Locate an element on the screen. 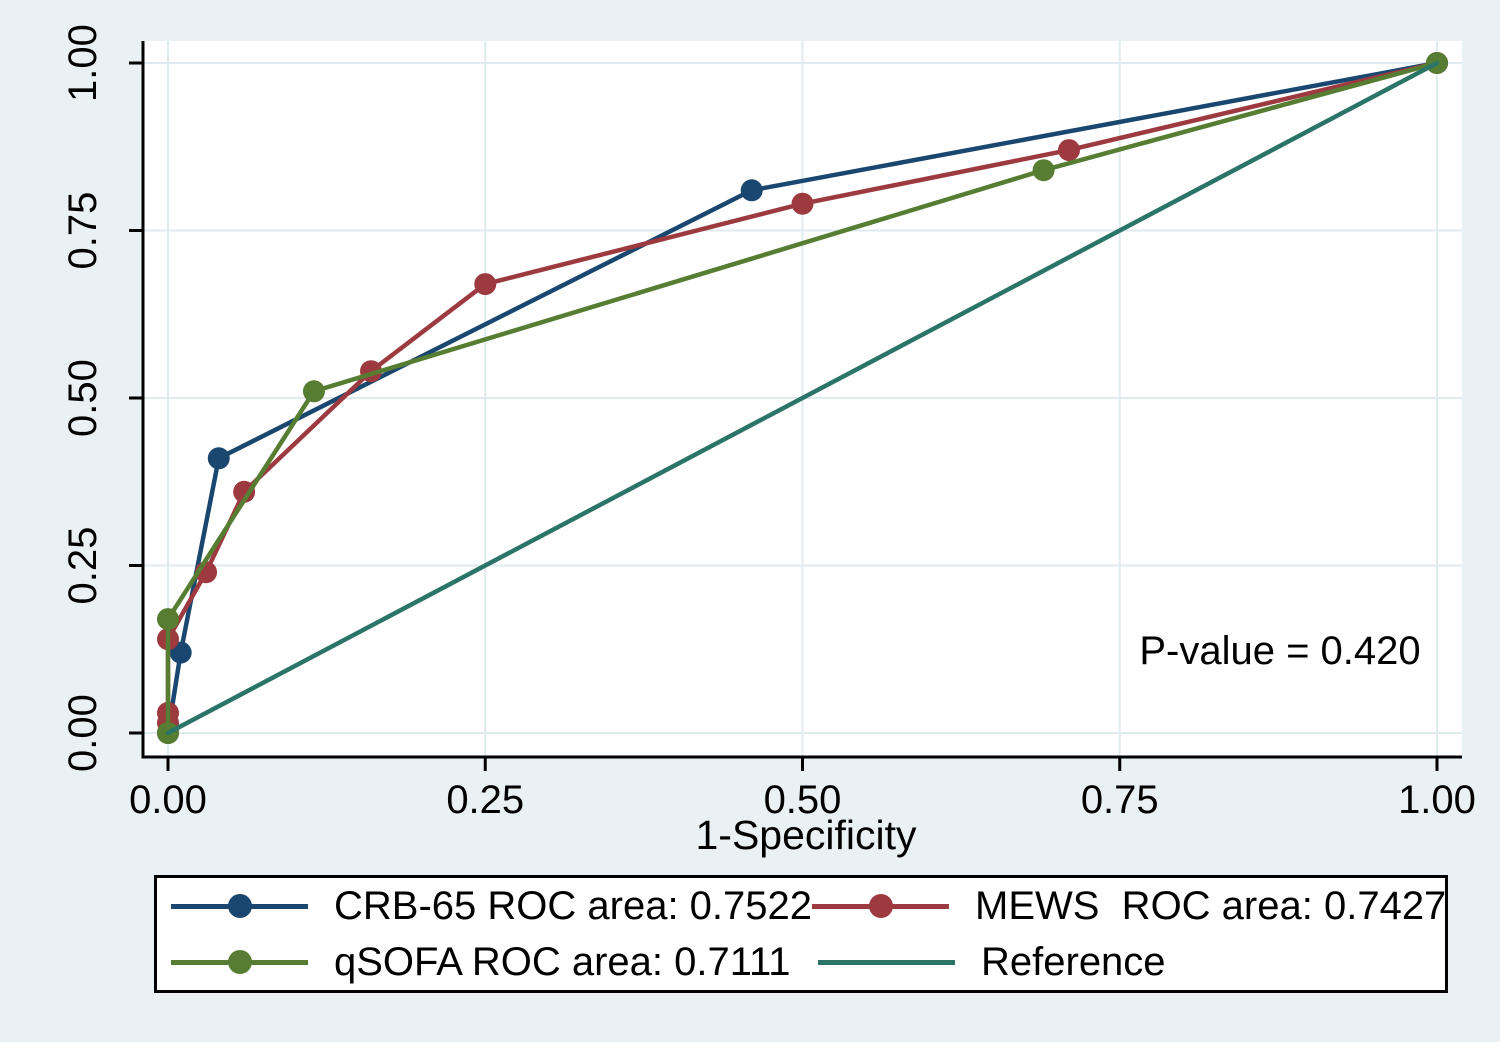 The height and width of the screenshot is (1042, 1500). legend-row: qSOFA ROC area: 0.7111 Reference is located at coordinates (801, 962).